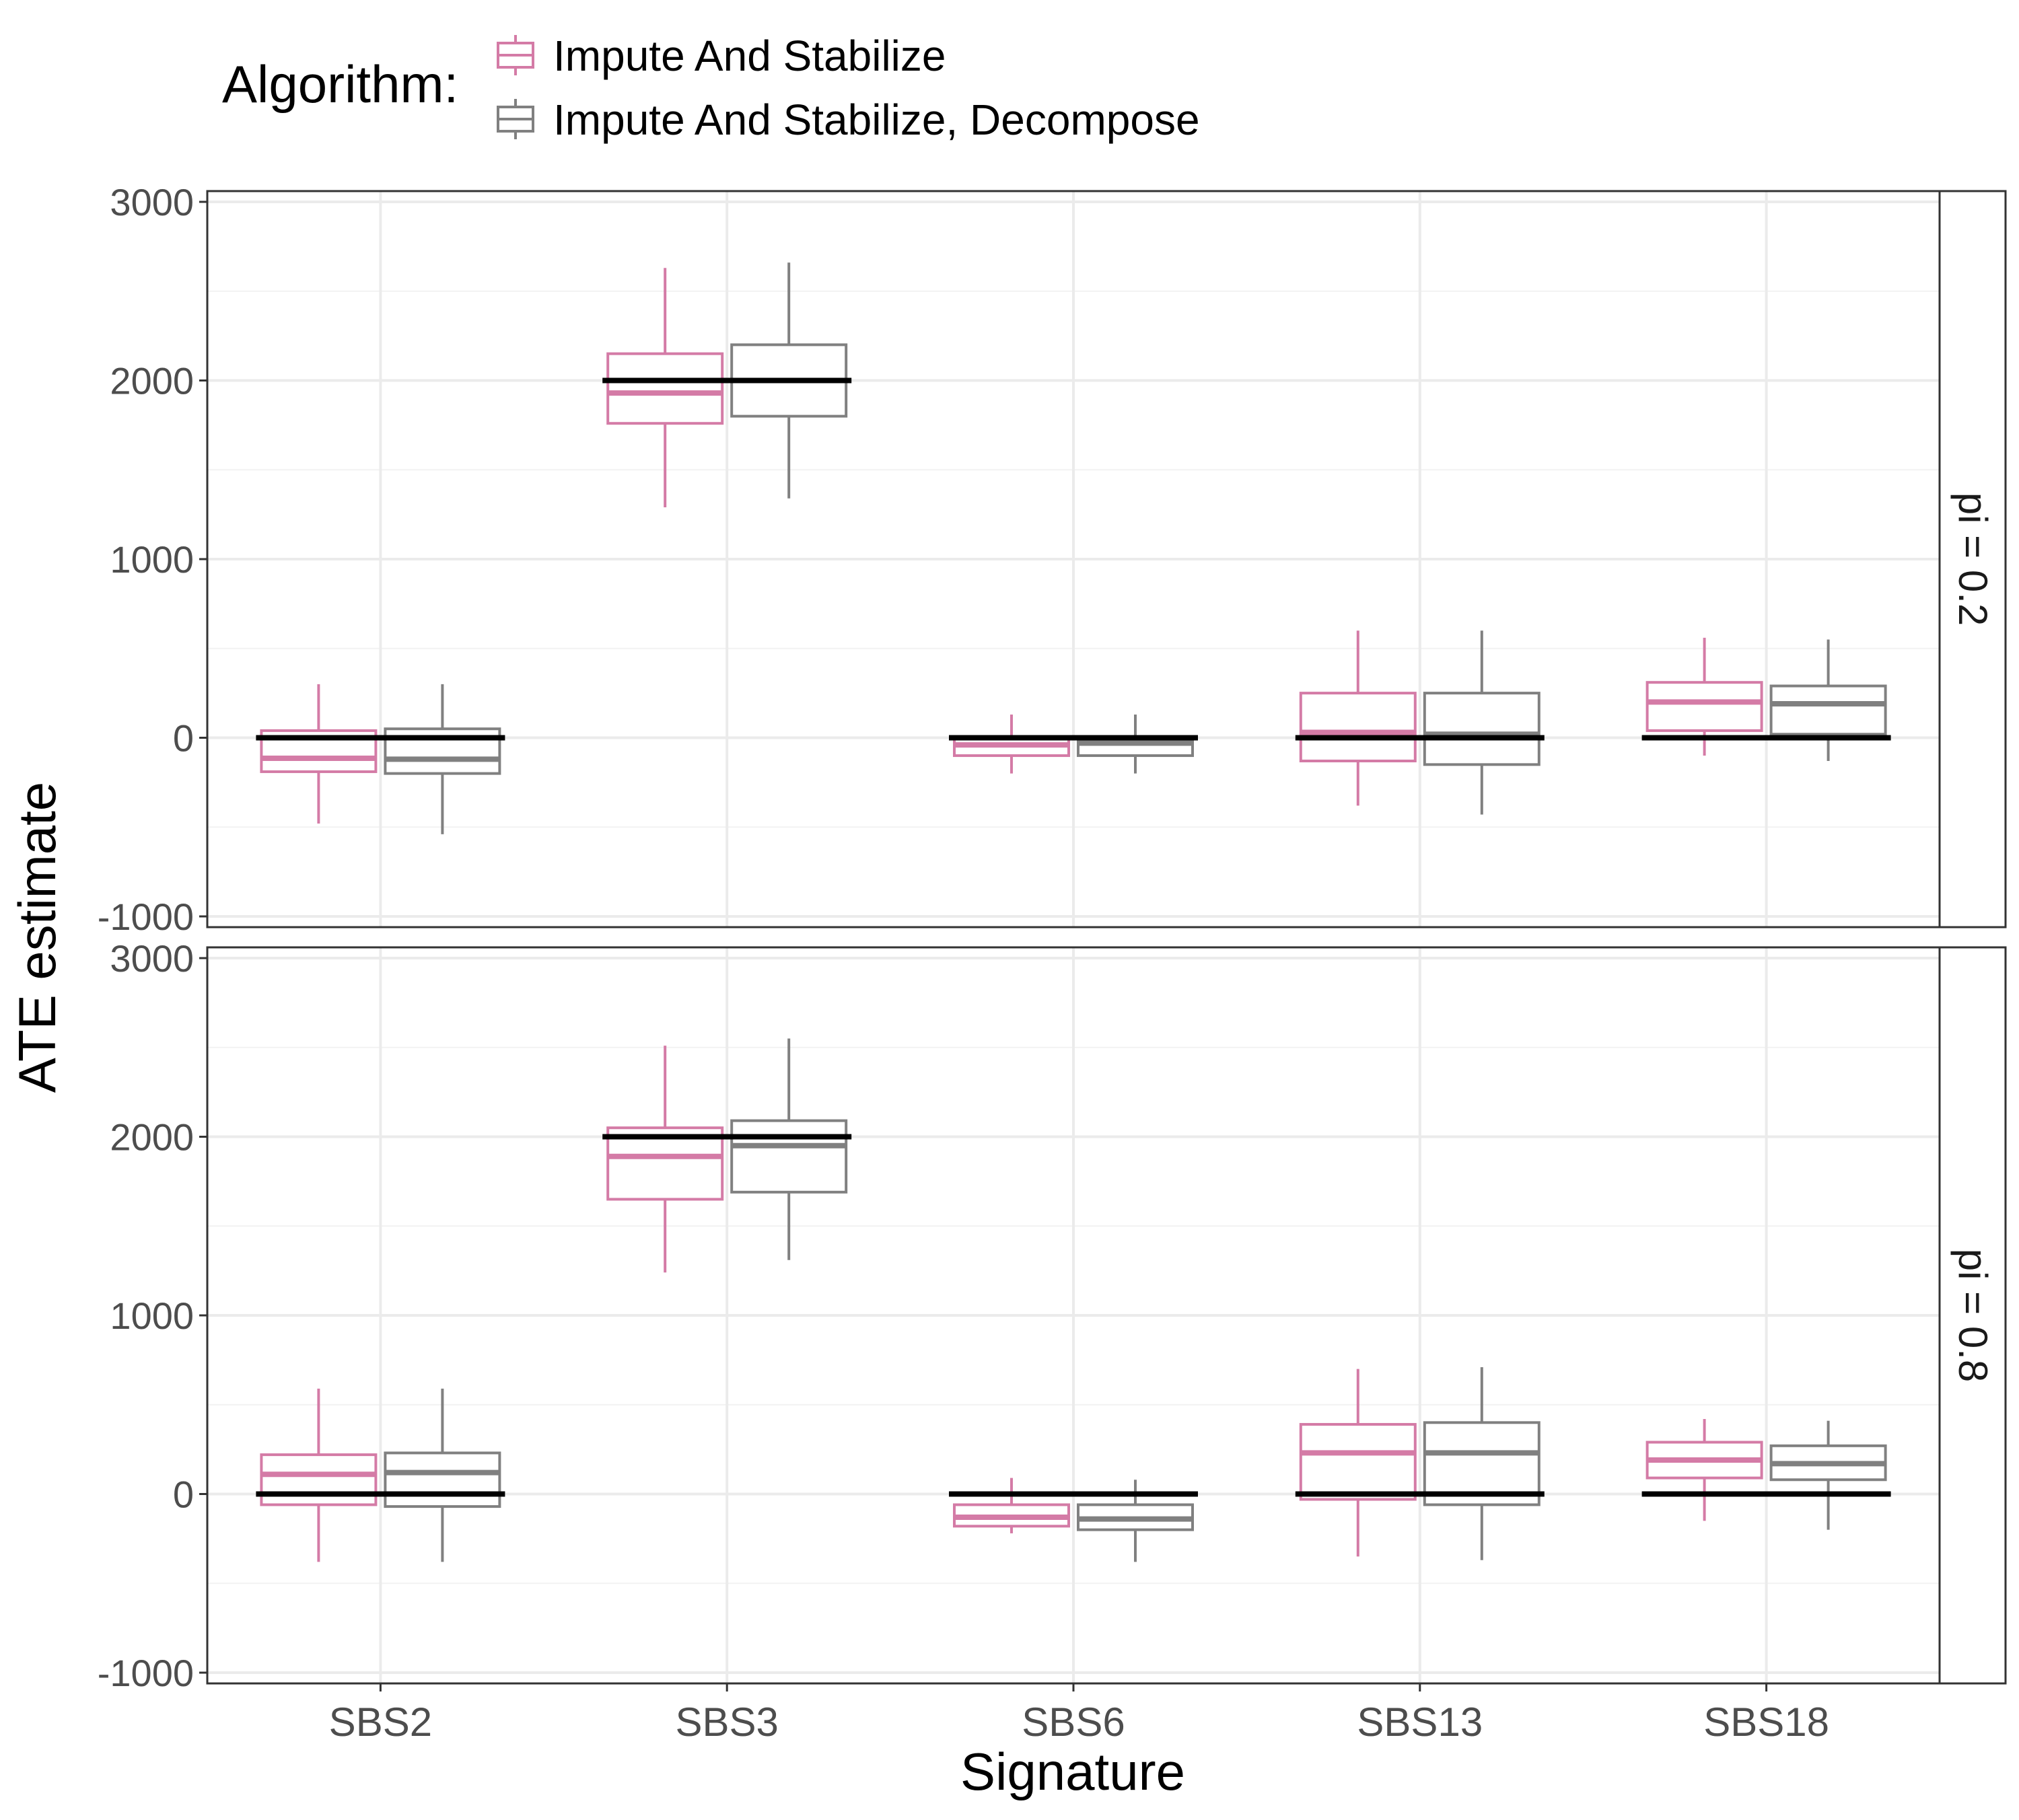  Describe the element at coordinates (1420, 1722) in the screenshot. I see `x-tick-label: SBS13` at that location.